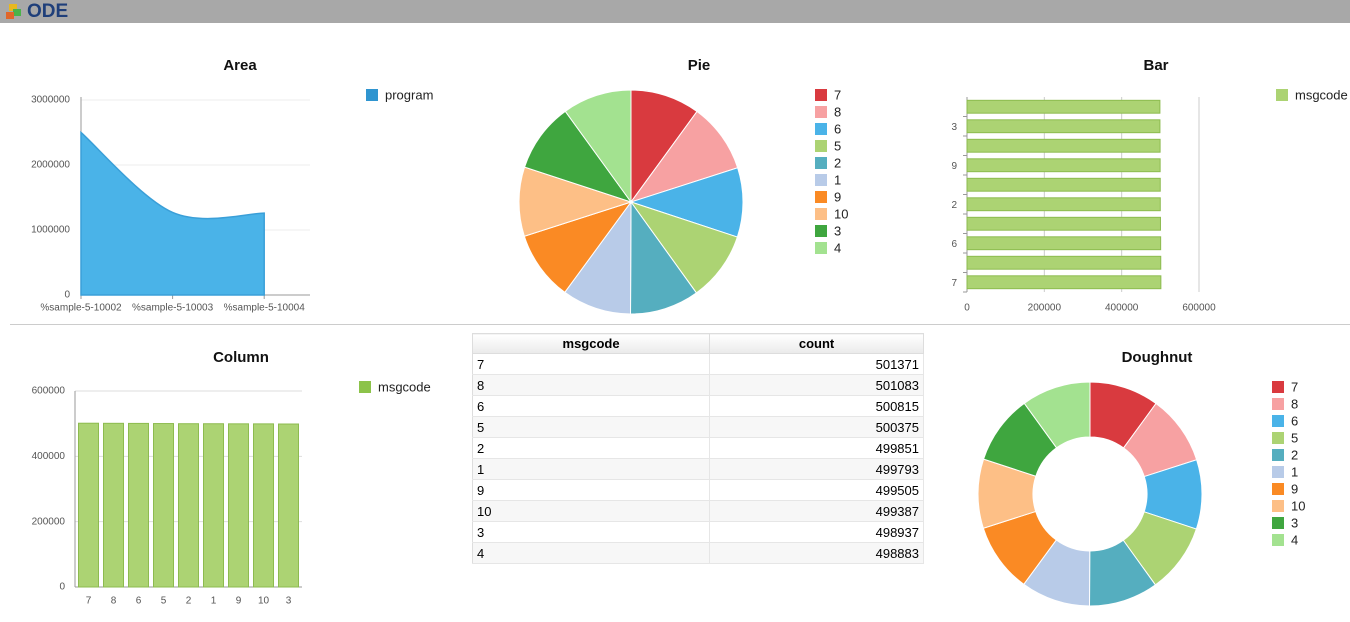  What do you see at coordinates (89, 601) in the screenshot?
I see `x-tick-label: 7` at bounding box center [89, 601].